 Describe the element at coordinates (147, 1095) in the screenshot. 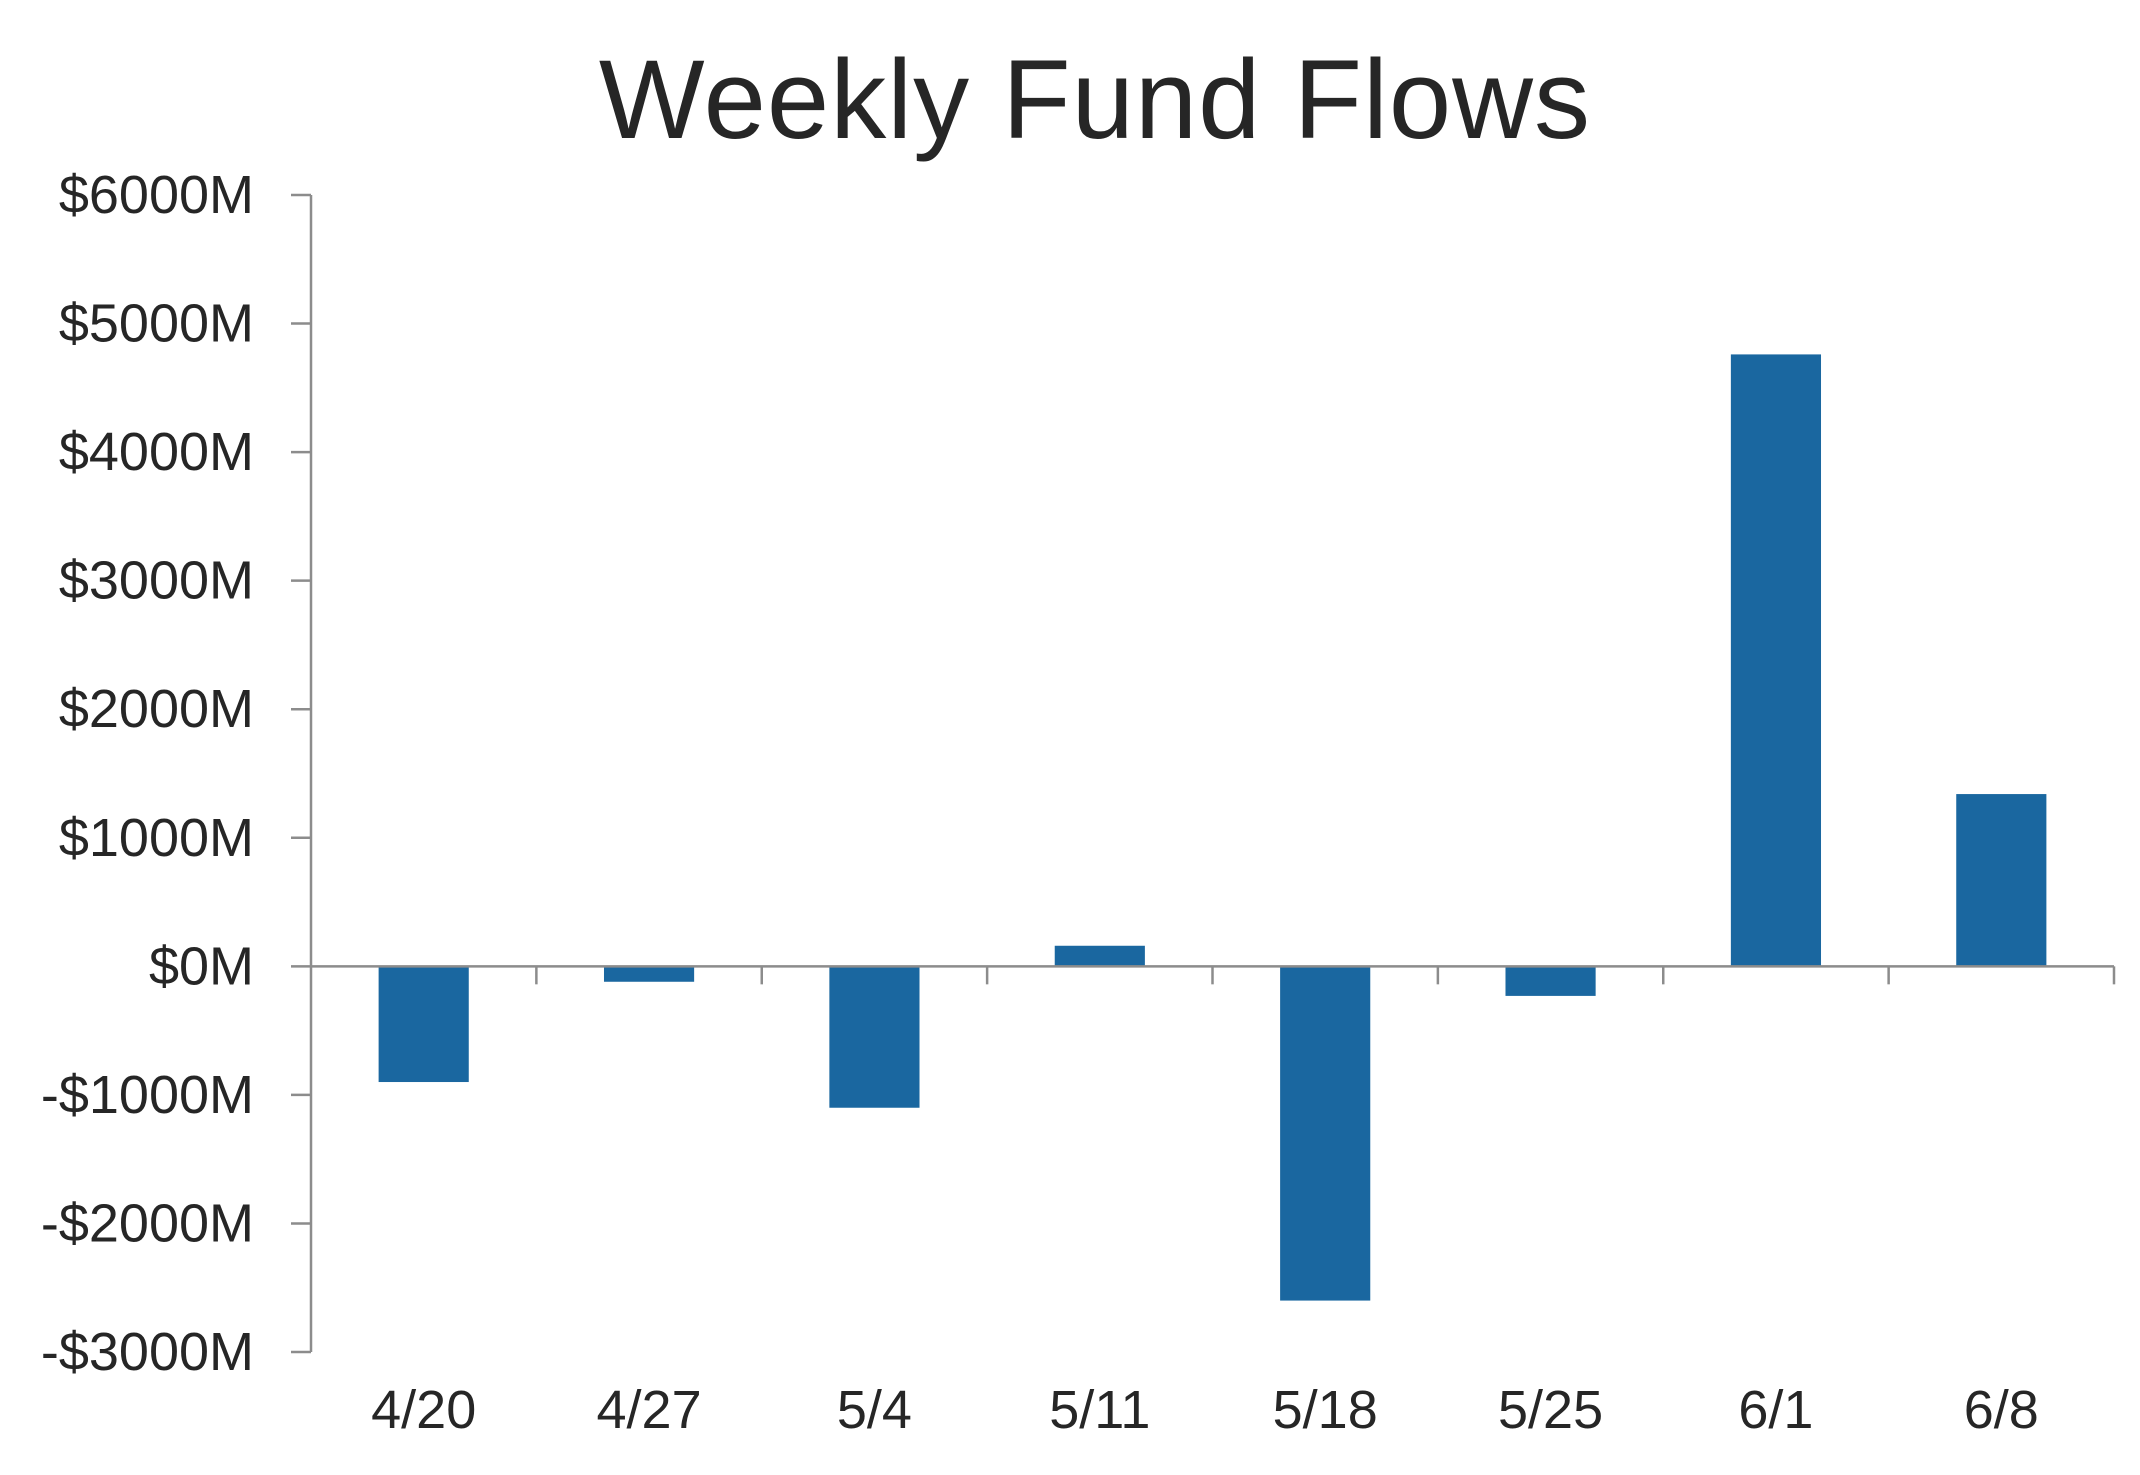

I see `y-tick-label: -$1000M` at that location.